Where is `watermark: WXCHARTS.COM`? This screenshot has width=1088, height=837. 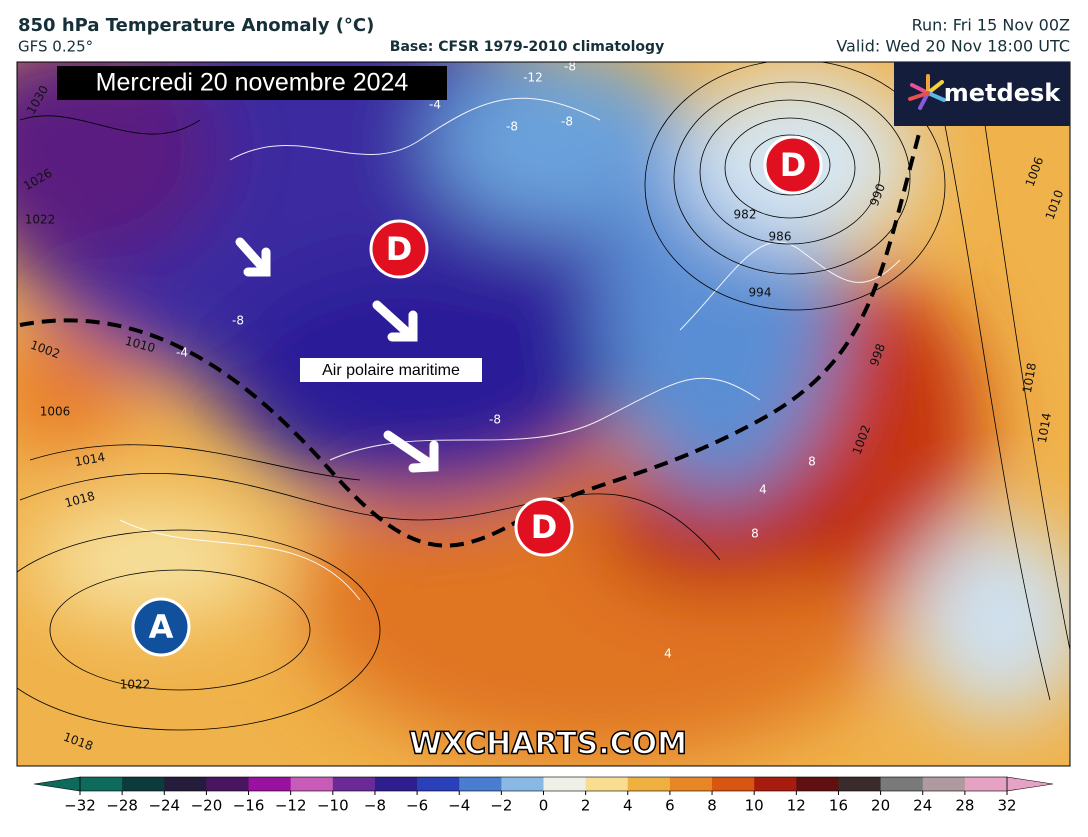
watermark: WXCHARTS.COM is located at coordinates (548, 744).